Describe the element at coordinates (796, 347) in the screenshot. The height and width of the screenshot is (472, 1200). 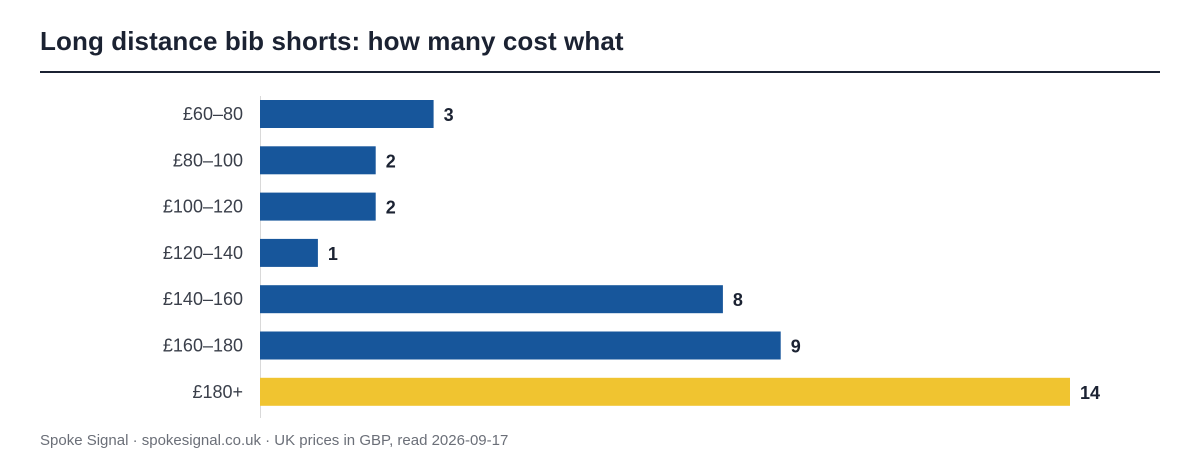
I see `value-label: 9` at that location.